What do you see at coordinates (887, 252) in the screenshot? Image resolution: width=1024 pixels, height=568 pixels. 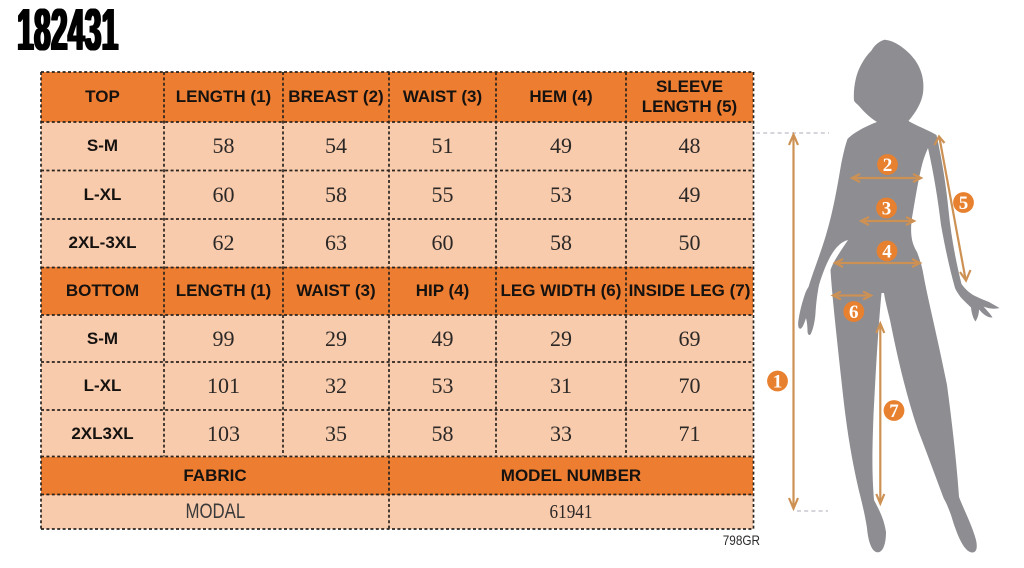 I see `svg-text: 4` at bounding box center [887, 252].